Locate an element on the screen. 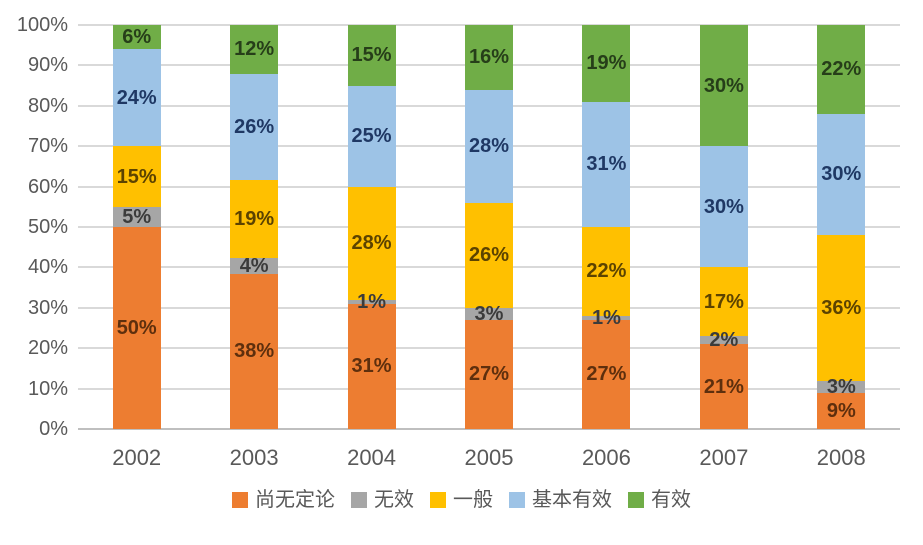  legend-item: 一般 is located at coordinates (461, 500).